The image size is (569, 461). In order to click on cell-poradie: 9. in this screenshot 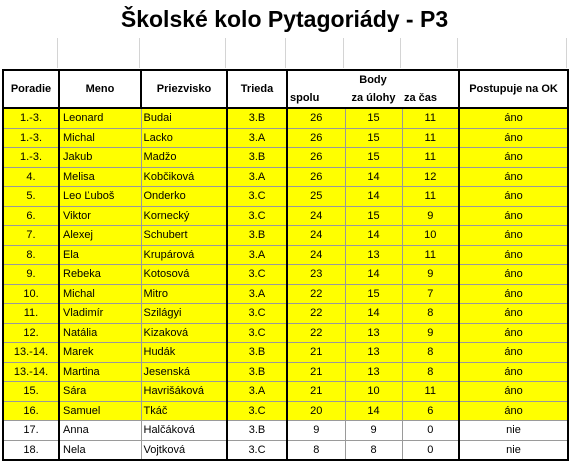, I will do `click(31, 274)`.